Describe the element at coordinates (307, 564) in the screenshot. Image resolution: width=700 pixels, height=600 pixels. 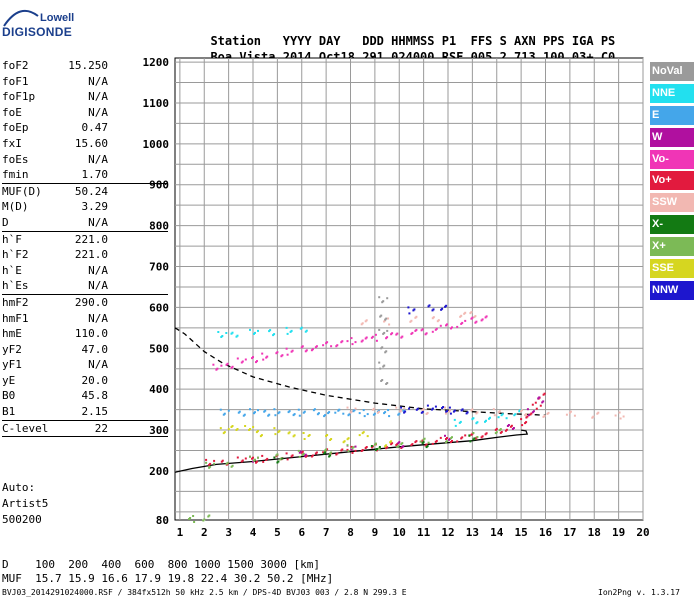
I see `distance-unit: [km]` at that location.